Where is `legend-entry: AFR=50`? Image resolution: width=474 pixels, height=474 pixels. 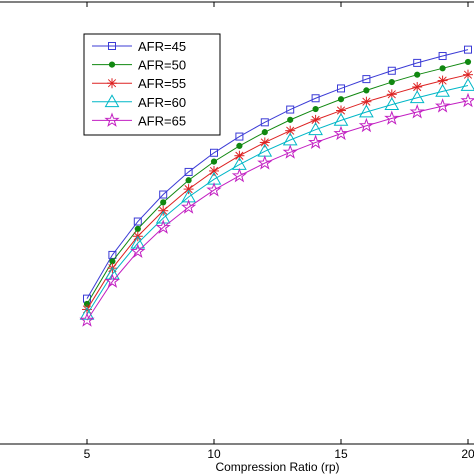
legend-entry: AFR=50 is located at coordinates (139, 65).